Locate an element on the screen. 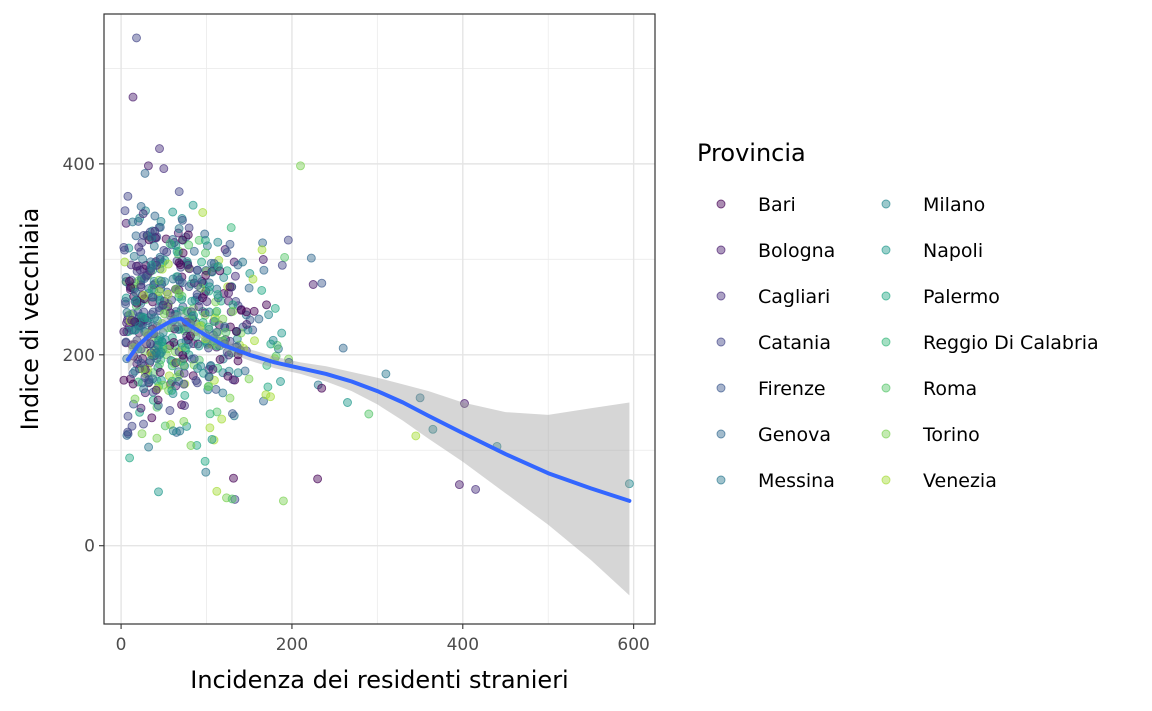  y-tick-labels: 0 200 400 is located at coordinates (83, 356).